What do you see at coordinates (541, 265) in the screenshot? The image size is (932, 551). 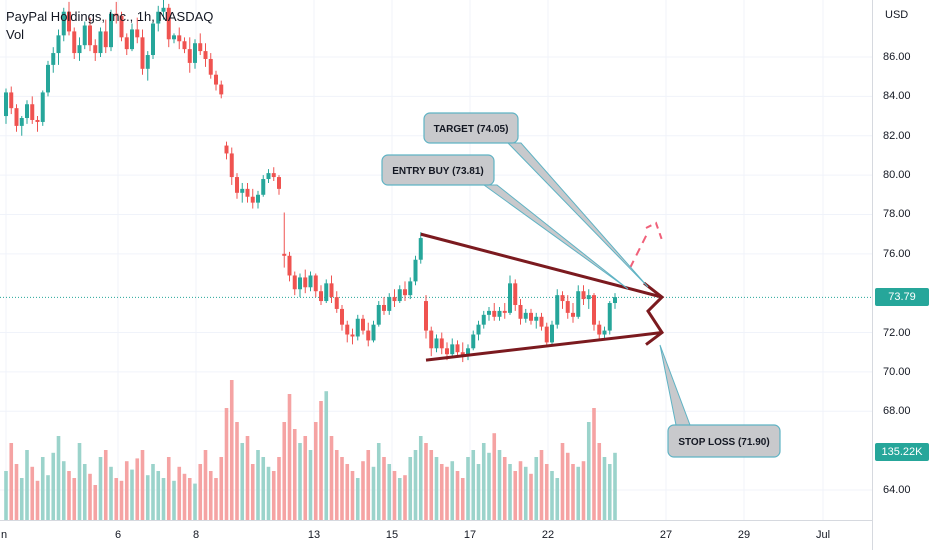 I see `triangle-upper-line` at bounding box center [541, 265].